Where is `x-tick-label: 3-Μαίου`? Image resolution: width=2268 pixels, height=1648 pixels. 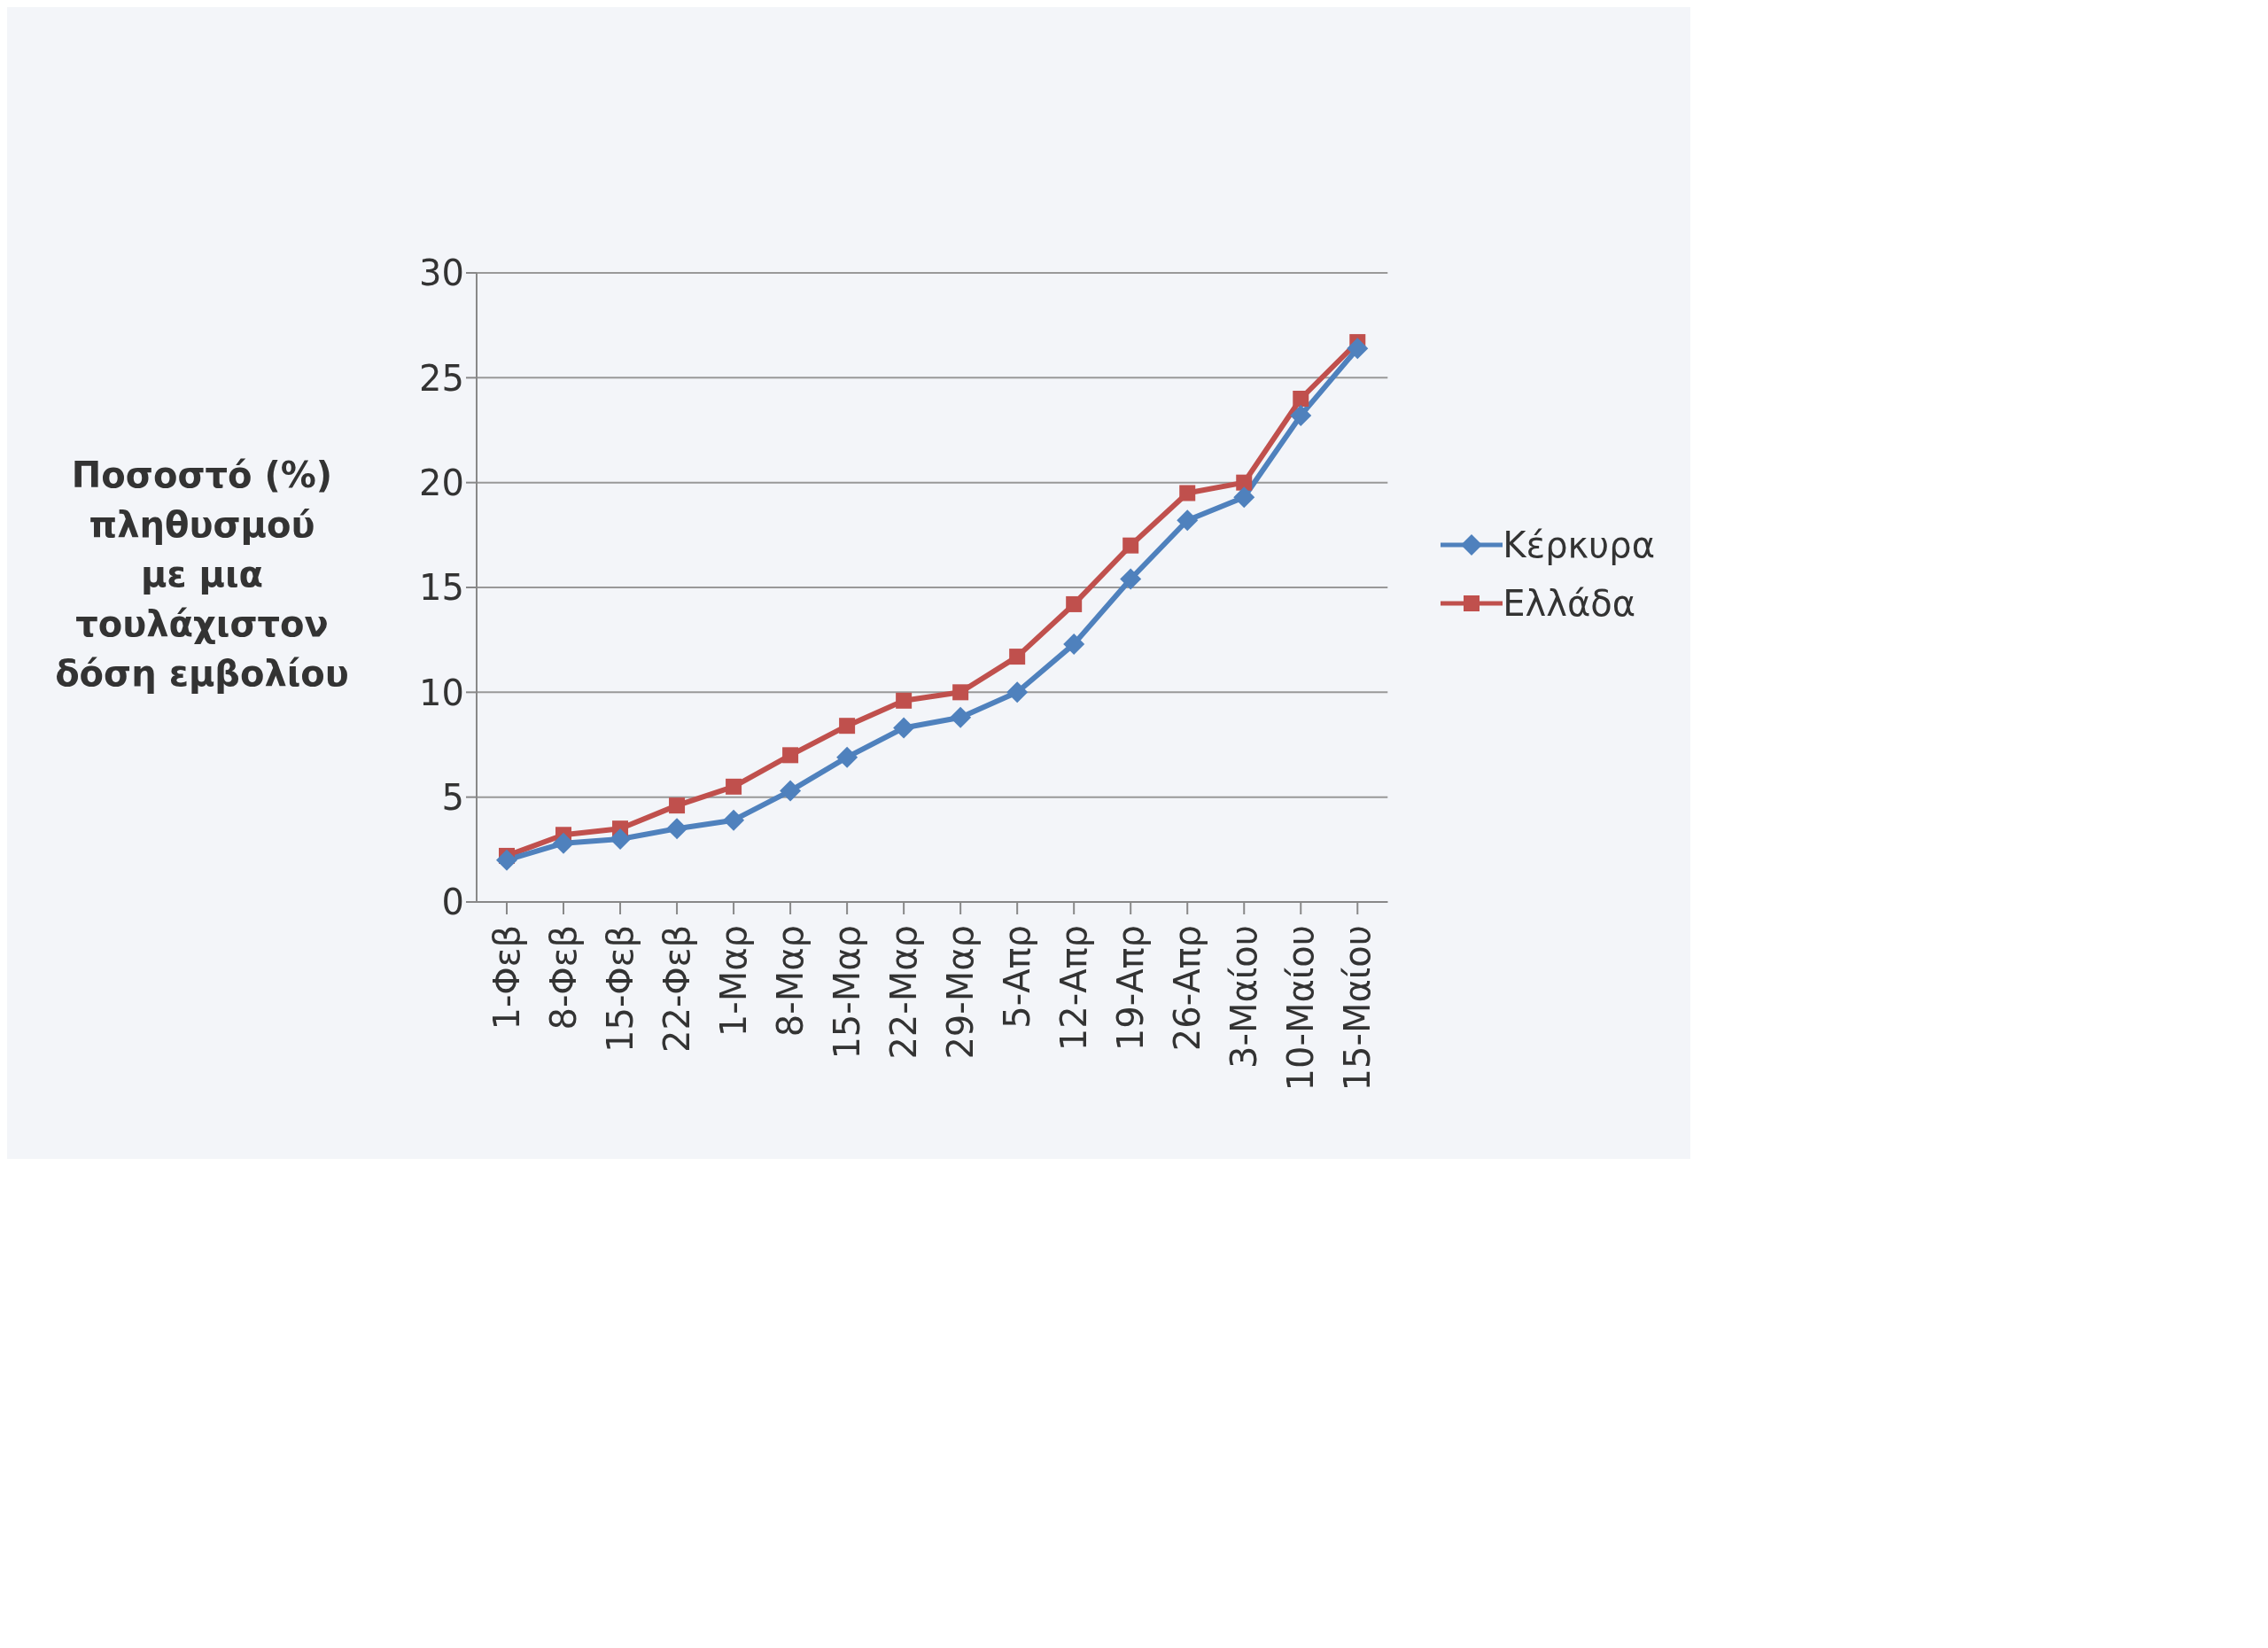 x-tick-label: 3-Μαίου is located at coordinates (1244, 997).